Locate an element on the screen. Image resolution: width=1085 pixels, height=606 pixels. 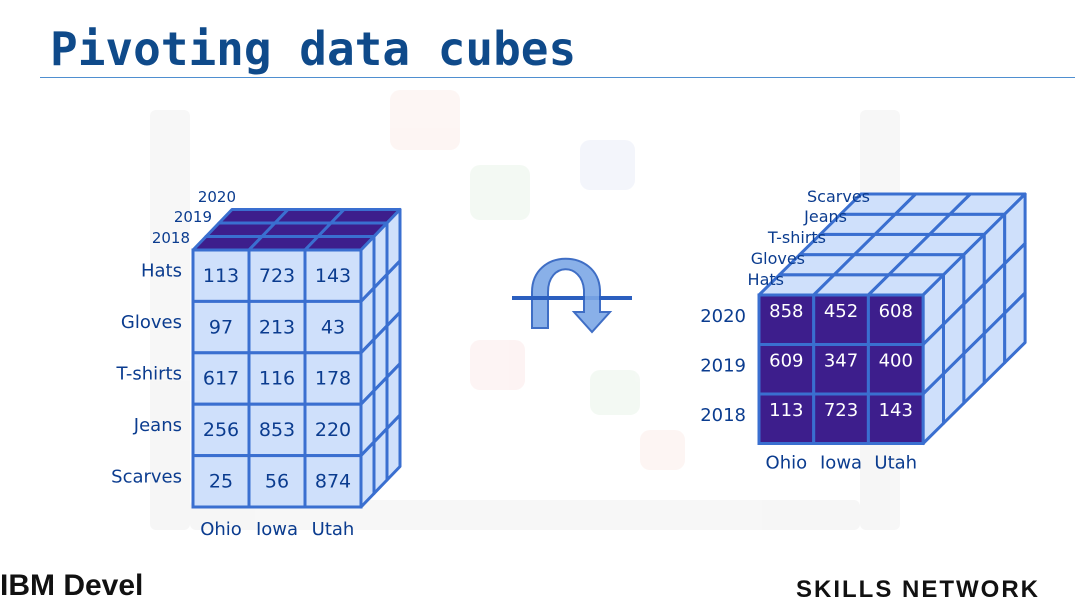
cell-value: 213 is located at coordinates (277, 327).